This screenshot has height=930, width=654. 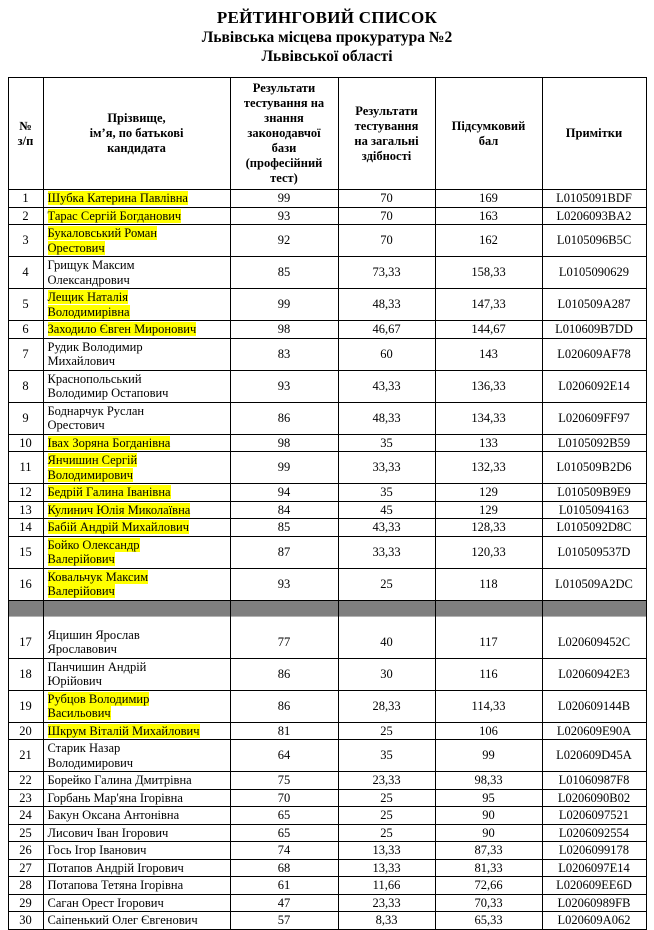 What do you see at coordinates (488, 797) in the screenshot?
I see `total-score-cell: 95` at bounding box center [488, 797].